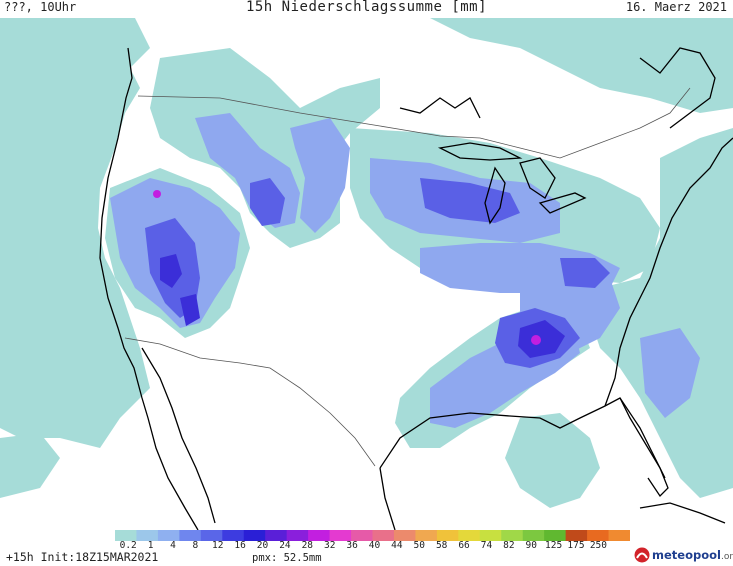  I want to click on colorbar-tick-label: 24, so click(285, 545).